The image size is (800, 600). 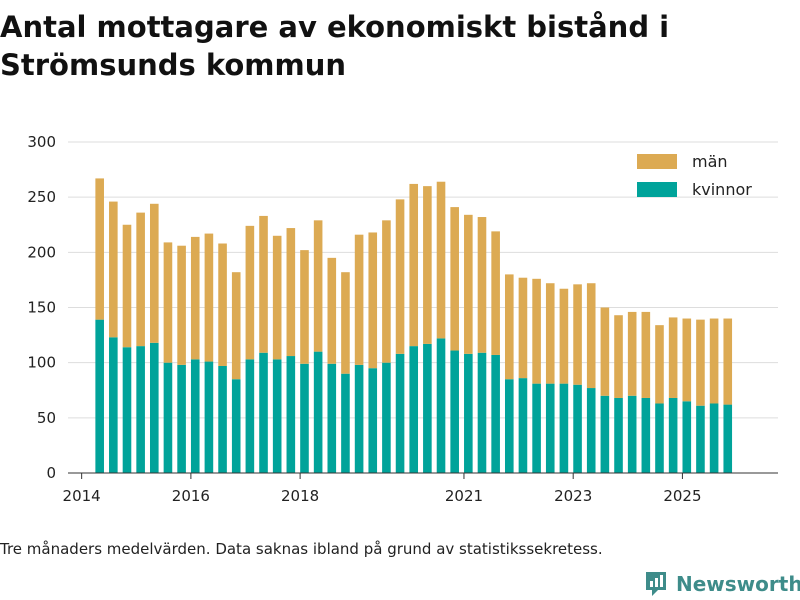 I want to click on x-tick-label: 2014, so click(x=82, y=496).